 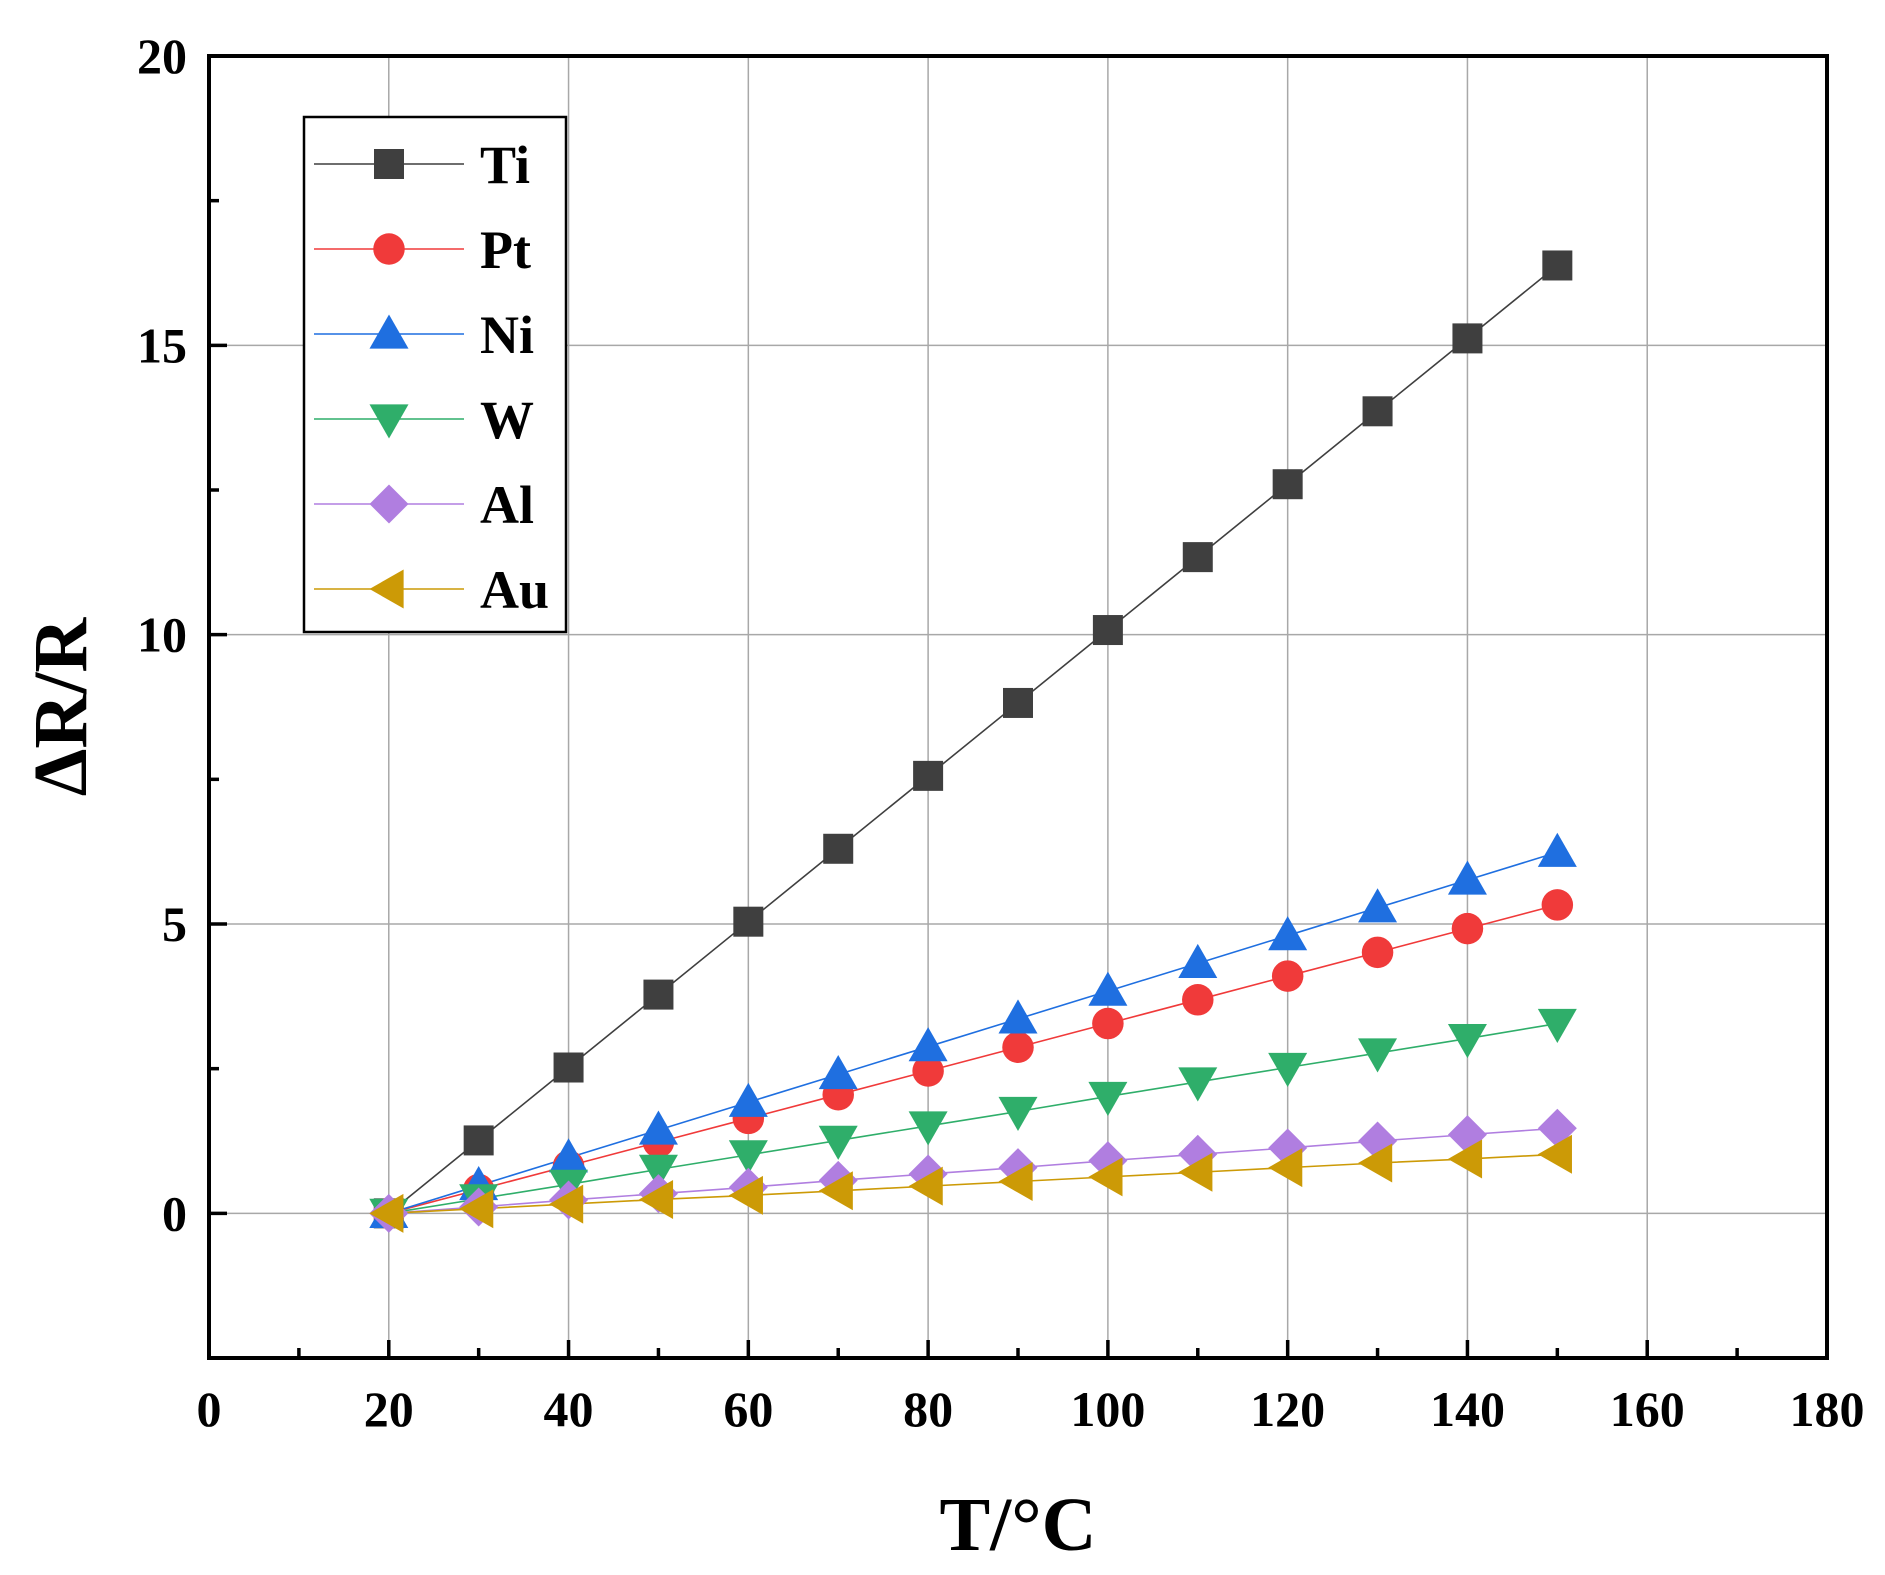 I want to click on legend-label: Ni, so click(x=507, y=335).